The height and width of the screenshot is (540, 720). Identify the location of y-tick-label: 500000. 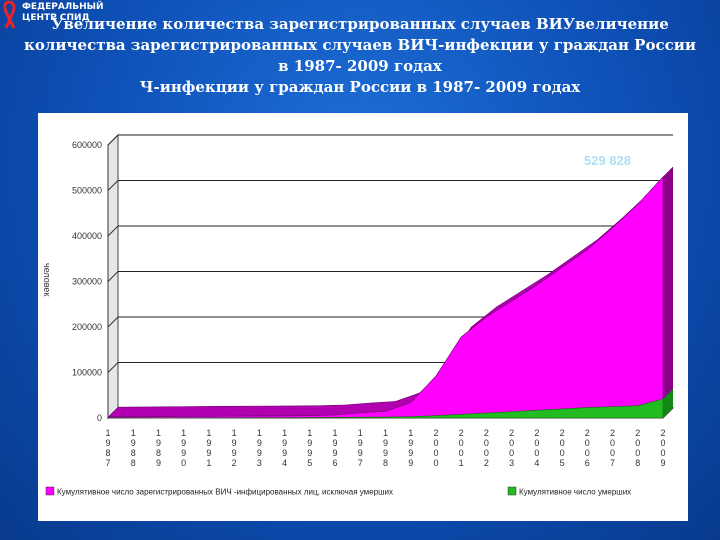
(87, 191).